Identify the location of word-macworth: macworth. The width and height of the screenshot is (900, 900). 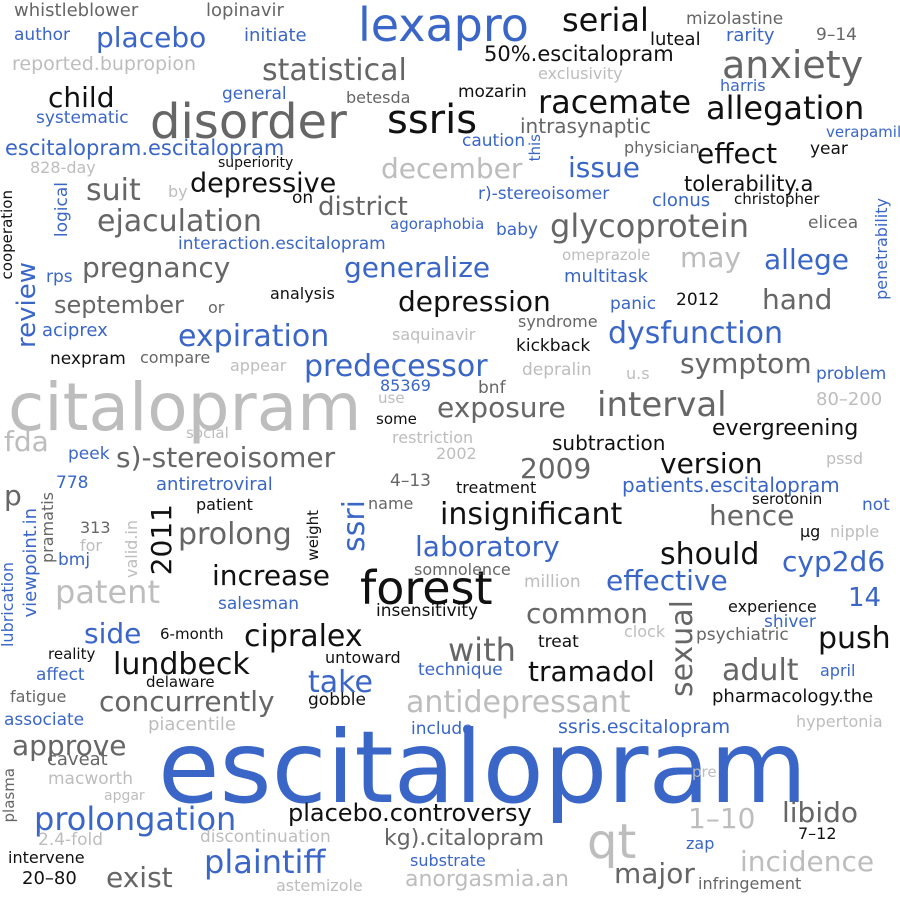
(91, 779).